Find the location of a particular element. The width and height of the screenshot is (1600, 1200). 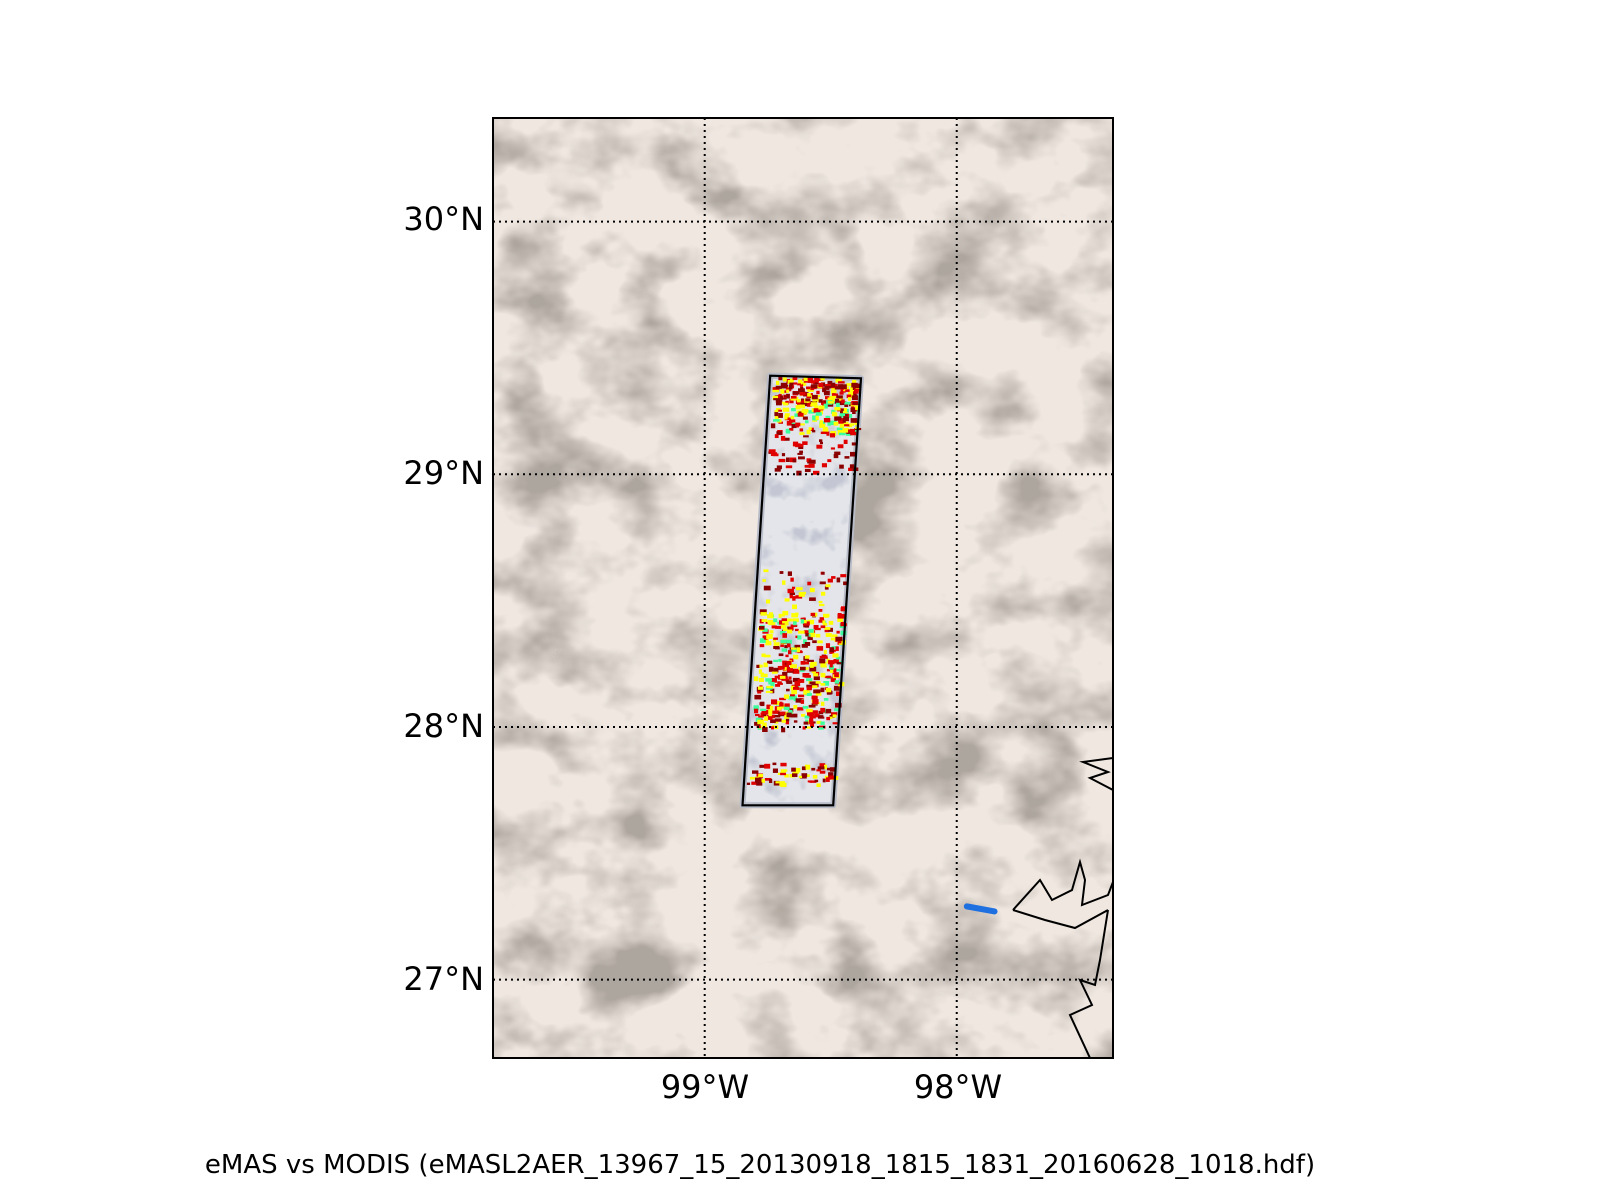

modis-highlight-segment is located at coordinates (980, 909).